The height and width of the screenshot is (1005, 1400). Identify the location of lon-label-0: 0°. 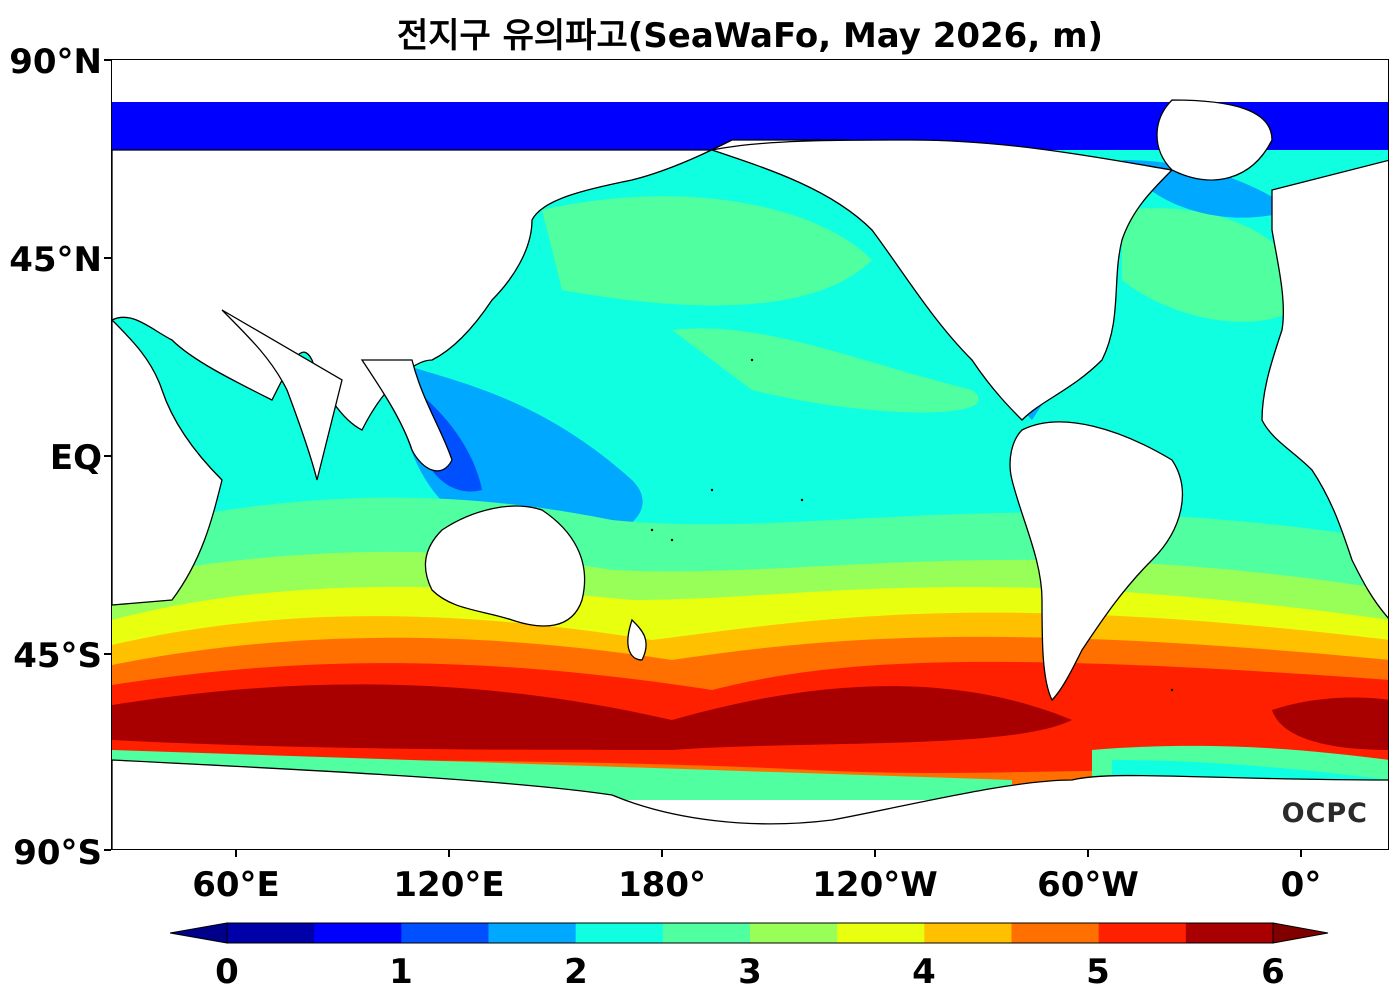
(1301, 885).